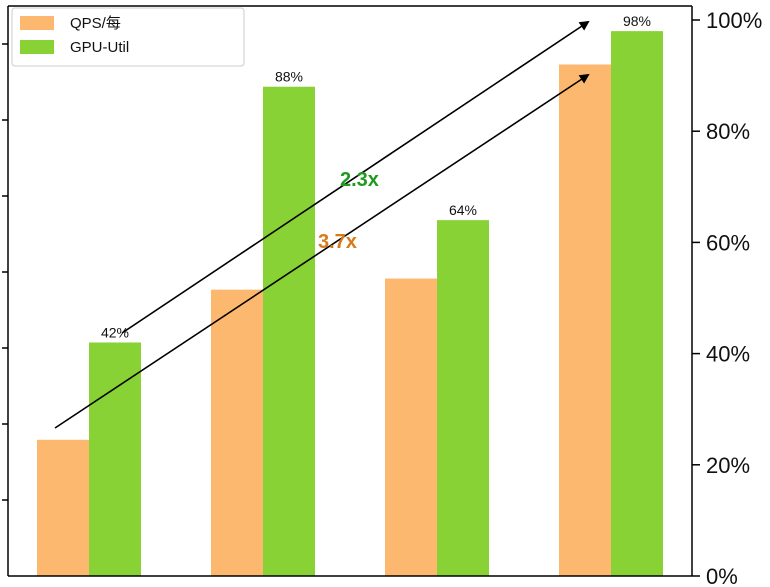  Describe the element at coordinates (99, 47) in the screenshot. I see `legend-label-gpu-util: GPU-Util` at that location.